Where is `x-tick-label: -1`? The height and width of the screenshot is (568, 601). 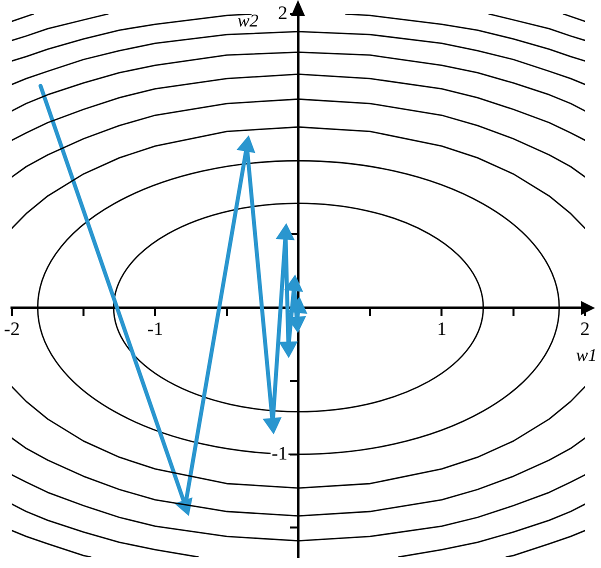 x-tick-label: -1 is located at coordinates (155, 329).